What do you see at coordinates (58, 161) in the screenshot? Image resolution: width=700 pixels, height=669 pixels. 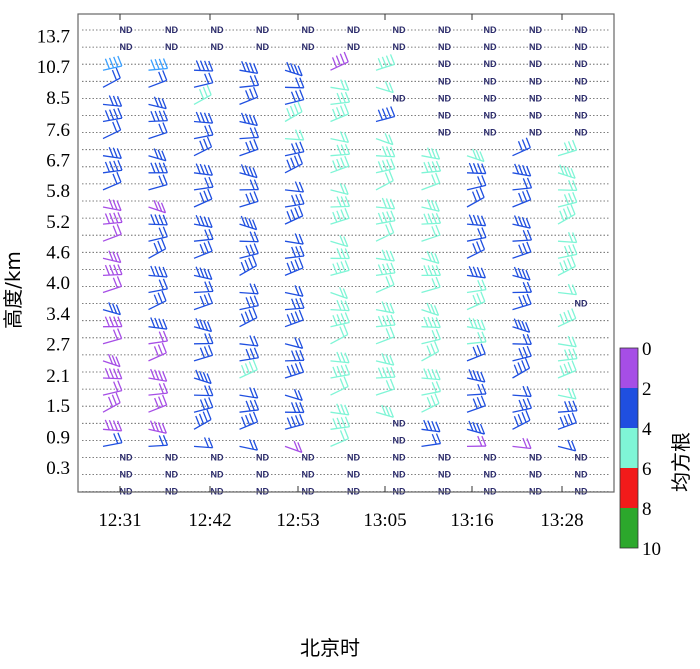 I see `y-tick-label: 6.7` at bounding box center [58, 161].